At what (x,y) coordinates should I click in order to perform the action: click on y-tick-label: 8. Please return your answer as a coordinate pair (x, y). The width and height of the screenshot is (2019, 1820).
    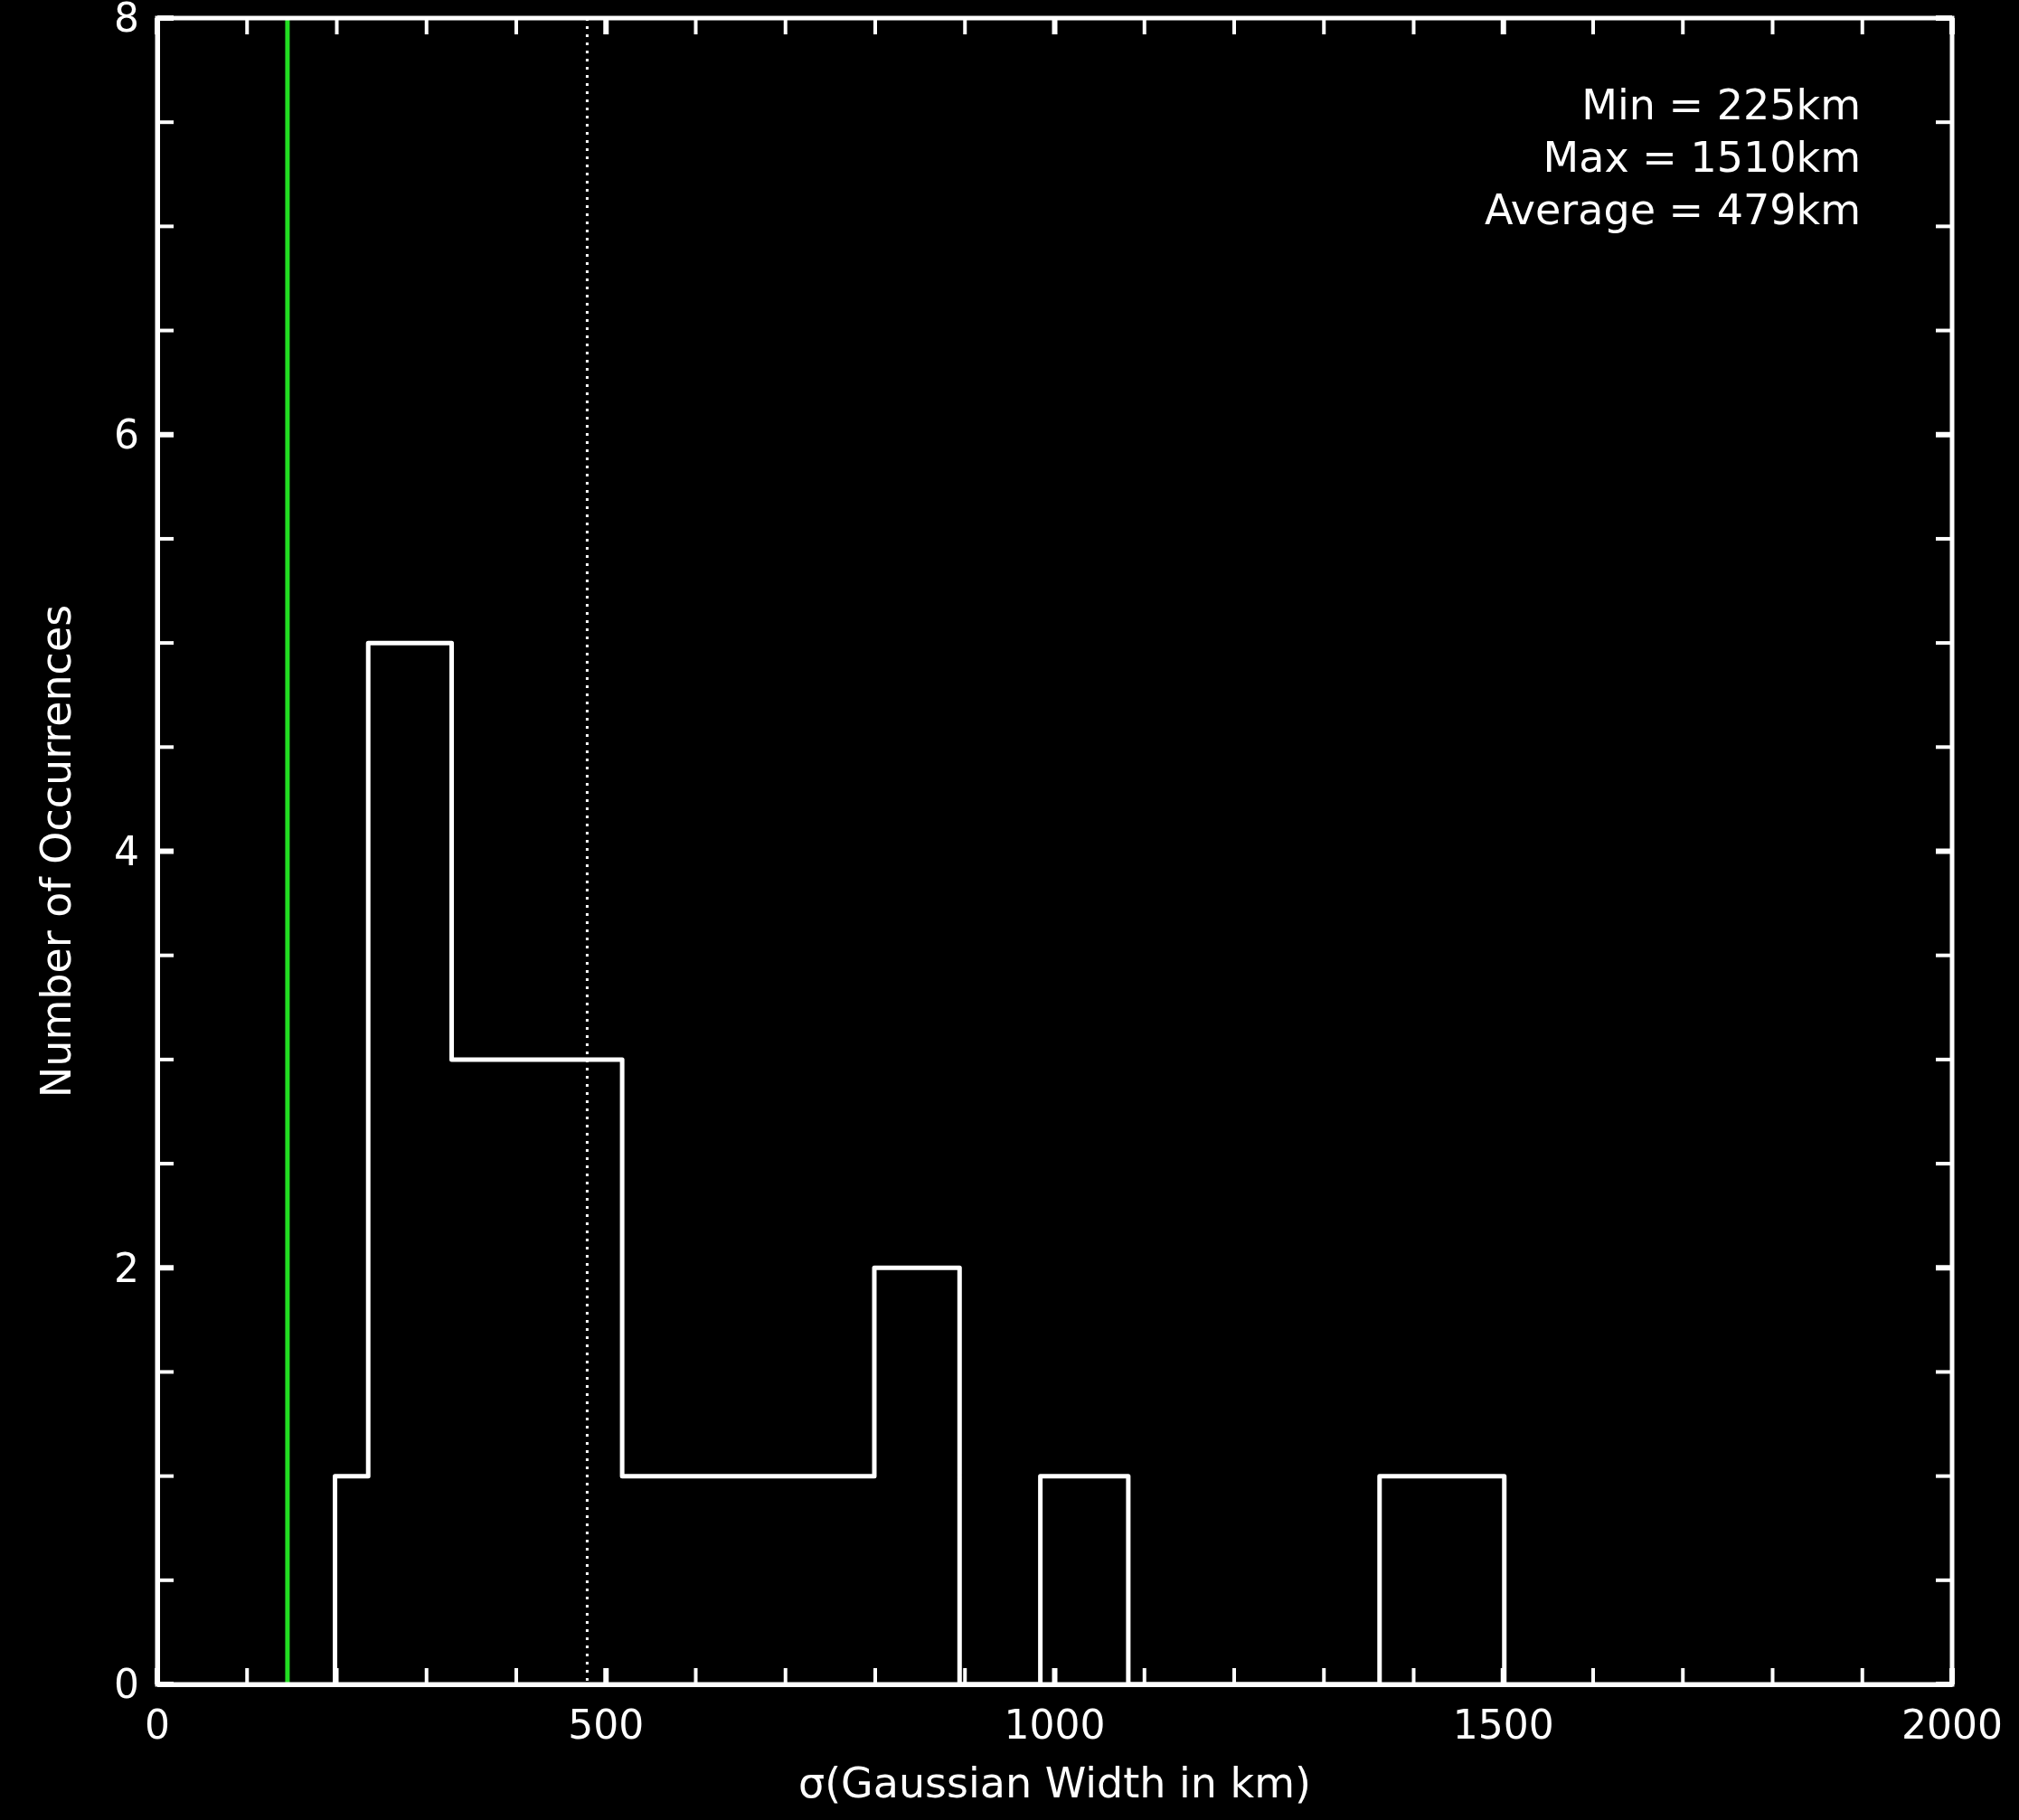
    Looking at the image, I should click on (126, 21).